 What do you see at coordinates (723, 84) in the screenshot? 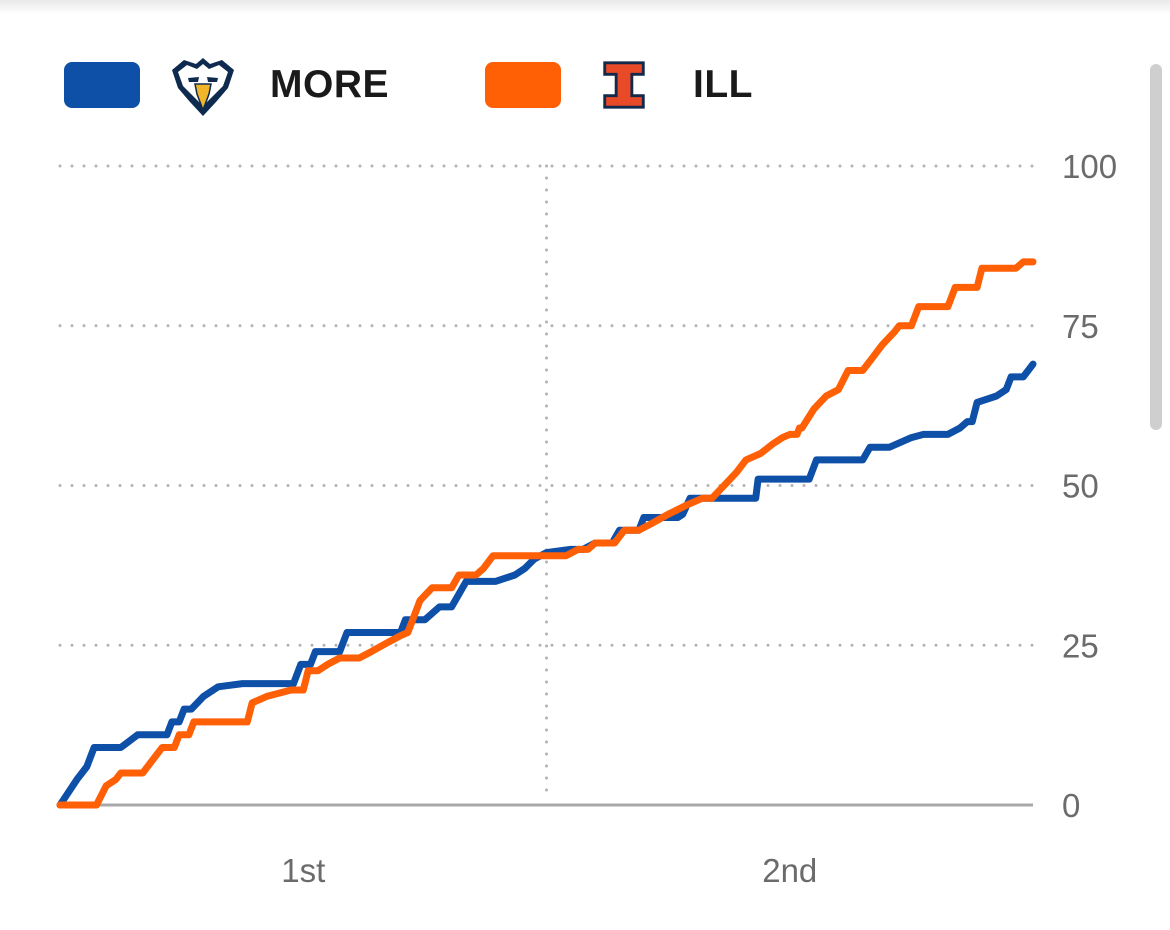
I see `legend-label-ill: ILL` at bounding box center [723, 84].